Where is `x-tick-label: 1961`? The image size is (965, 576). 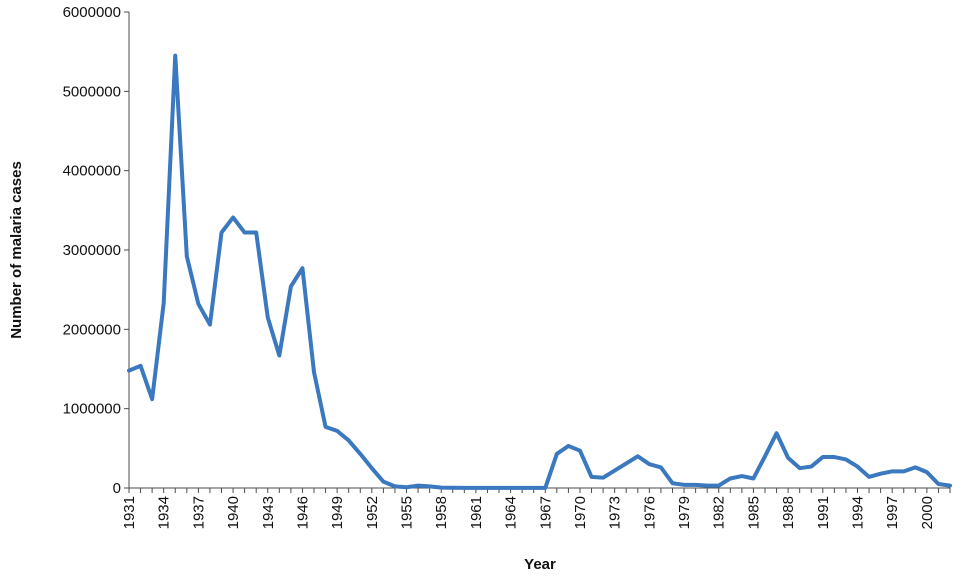
x-tick-label: 1961 is located at coordinates (476, 512).